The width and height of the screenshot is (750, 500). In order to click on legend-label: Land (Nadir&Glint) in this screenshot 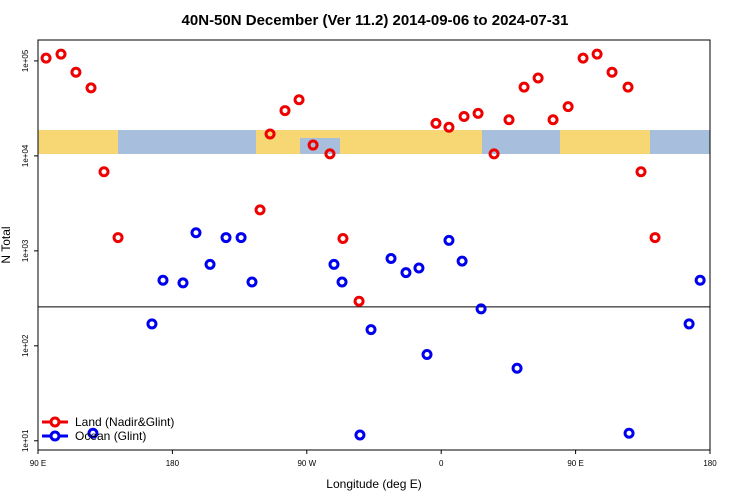, I will do `click(124, 422)`.